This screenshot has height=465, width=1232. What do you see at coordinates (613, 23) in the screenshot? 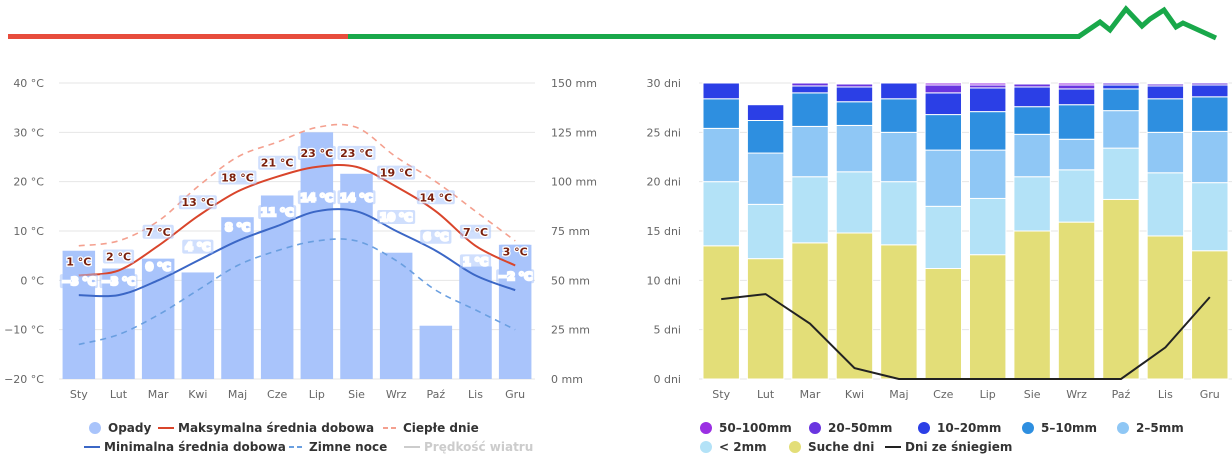
I see `brand-header` at bounding box center [613, 23].